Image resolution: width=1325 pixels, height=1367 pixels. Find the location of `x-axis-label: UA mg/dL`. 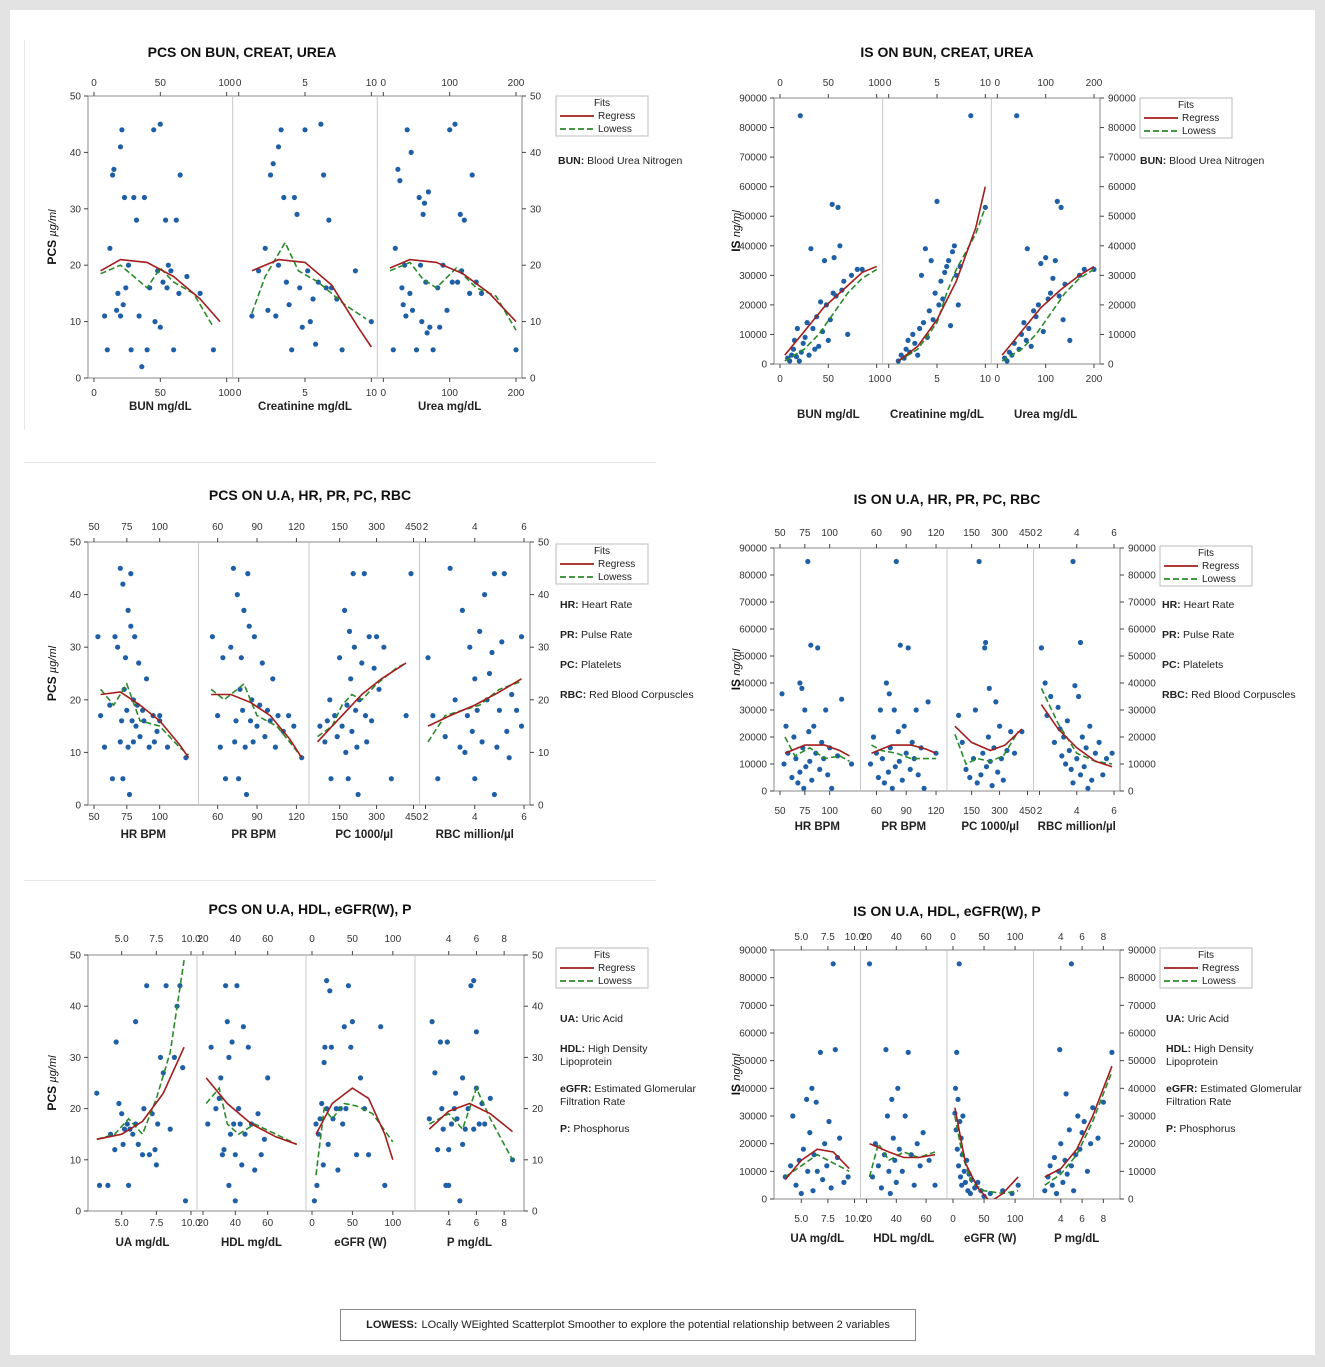

x-axis-label: UA mg/dL is located at coordinates (143, 1243).